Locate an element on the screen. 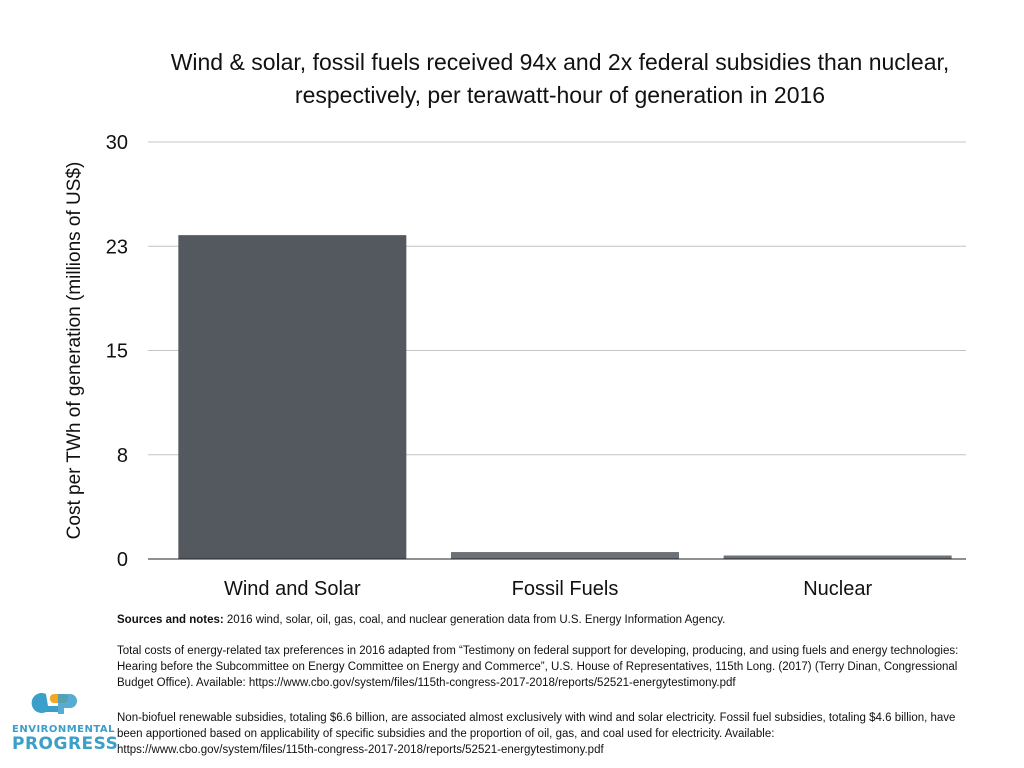 This screenshot has height=768, width=1024. sources-label: Sources and notes: is located at coordinates (170, 620).